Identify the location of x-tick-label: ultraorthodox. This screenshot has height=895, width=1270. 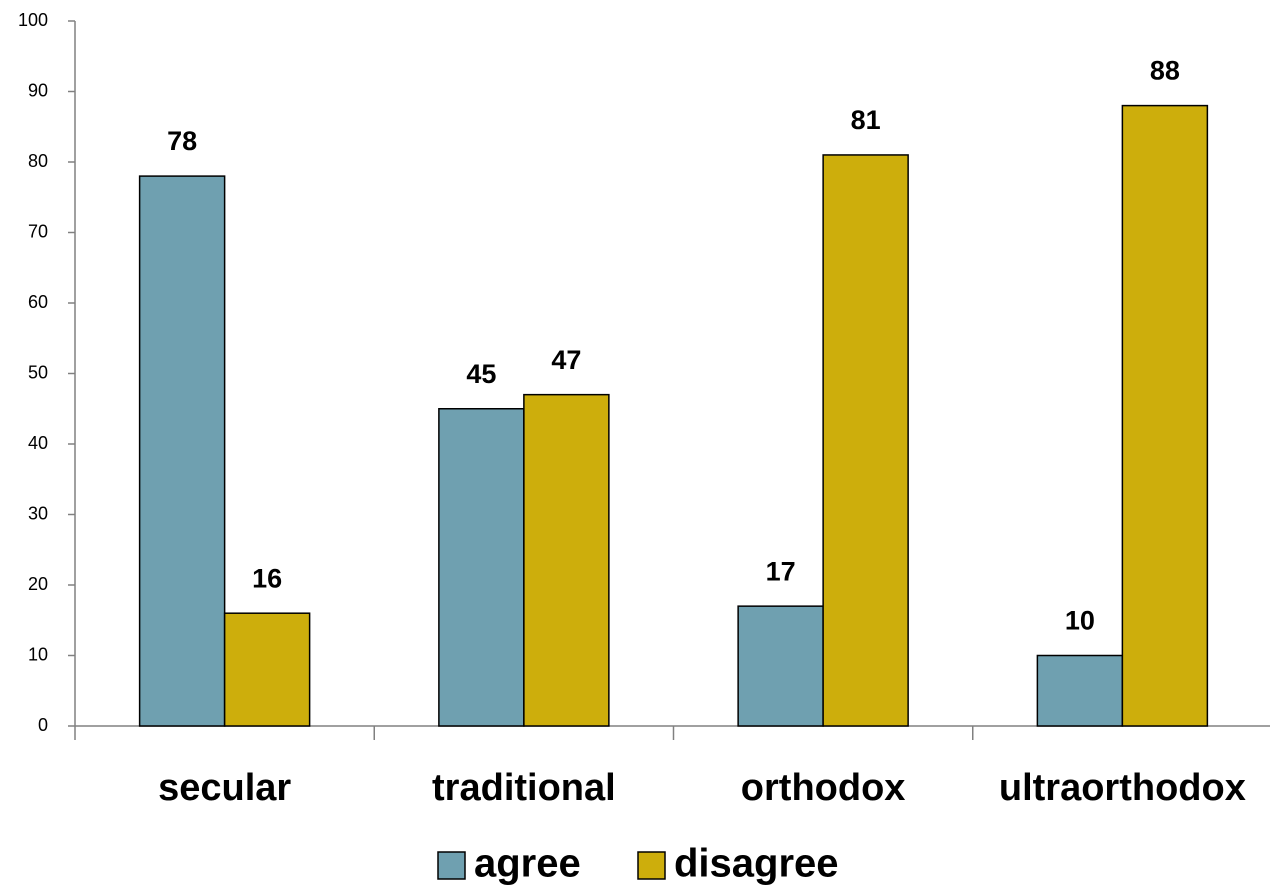
(1122, 788).